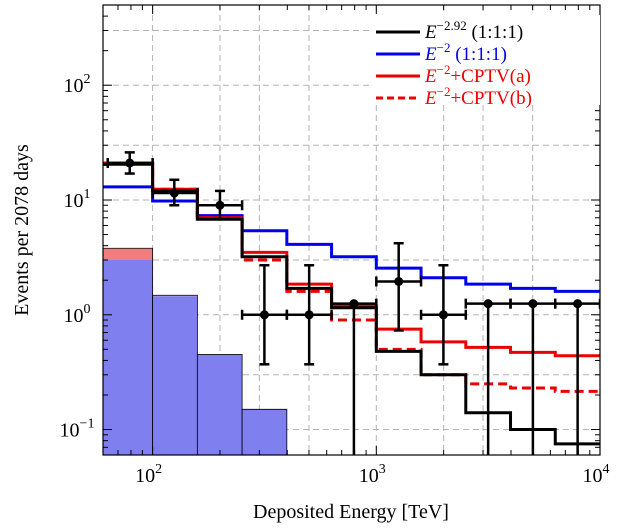 Image resolution: width=630 pixels, height=529 pixels. What do you see at coordinates (22, 230) in the screenshot?
I see `y-axis-label: Events per 2078 days` at bounding box center [22, 230].